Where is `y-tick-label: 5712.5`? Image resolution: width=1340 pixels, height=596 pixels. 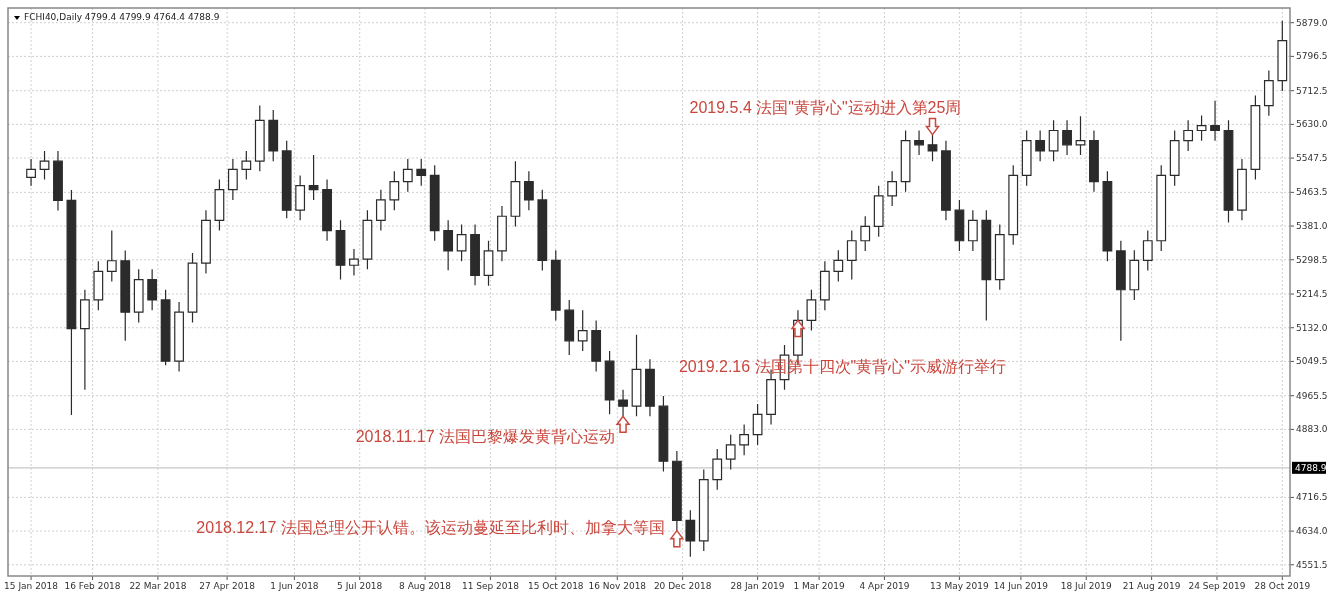
y-tick-label: 5712.5 is located at coordinates (1312, 90).